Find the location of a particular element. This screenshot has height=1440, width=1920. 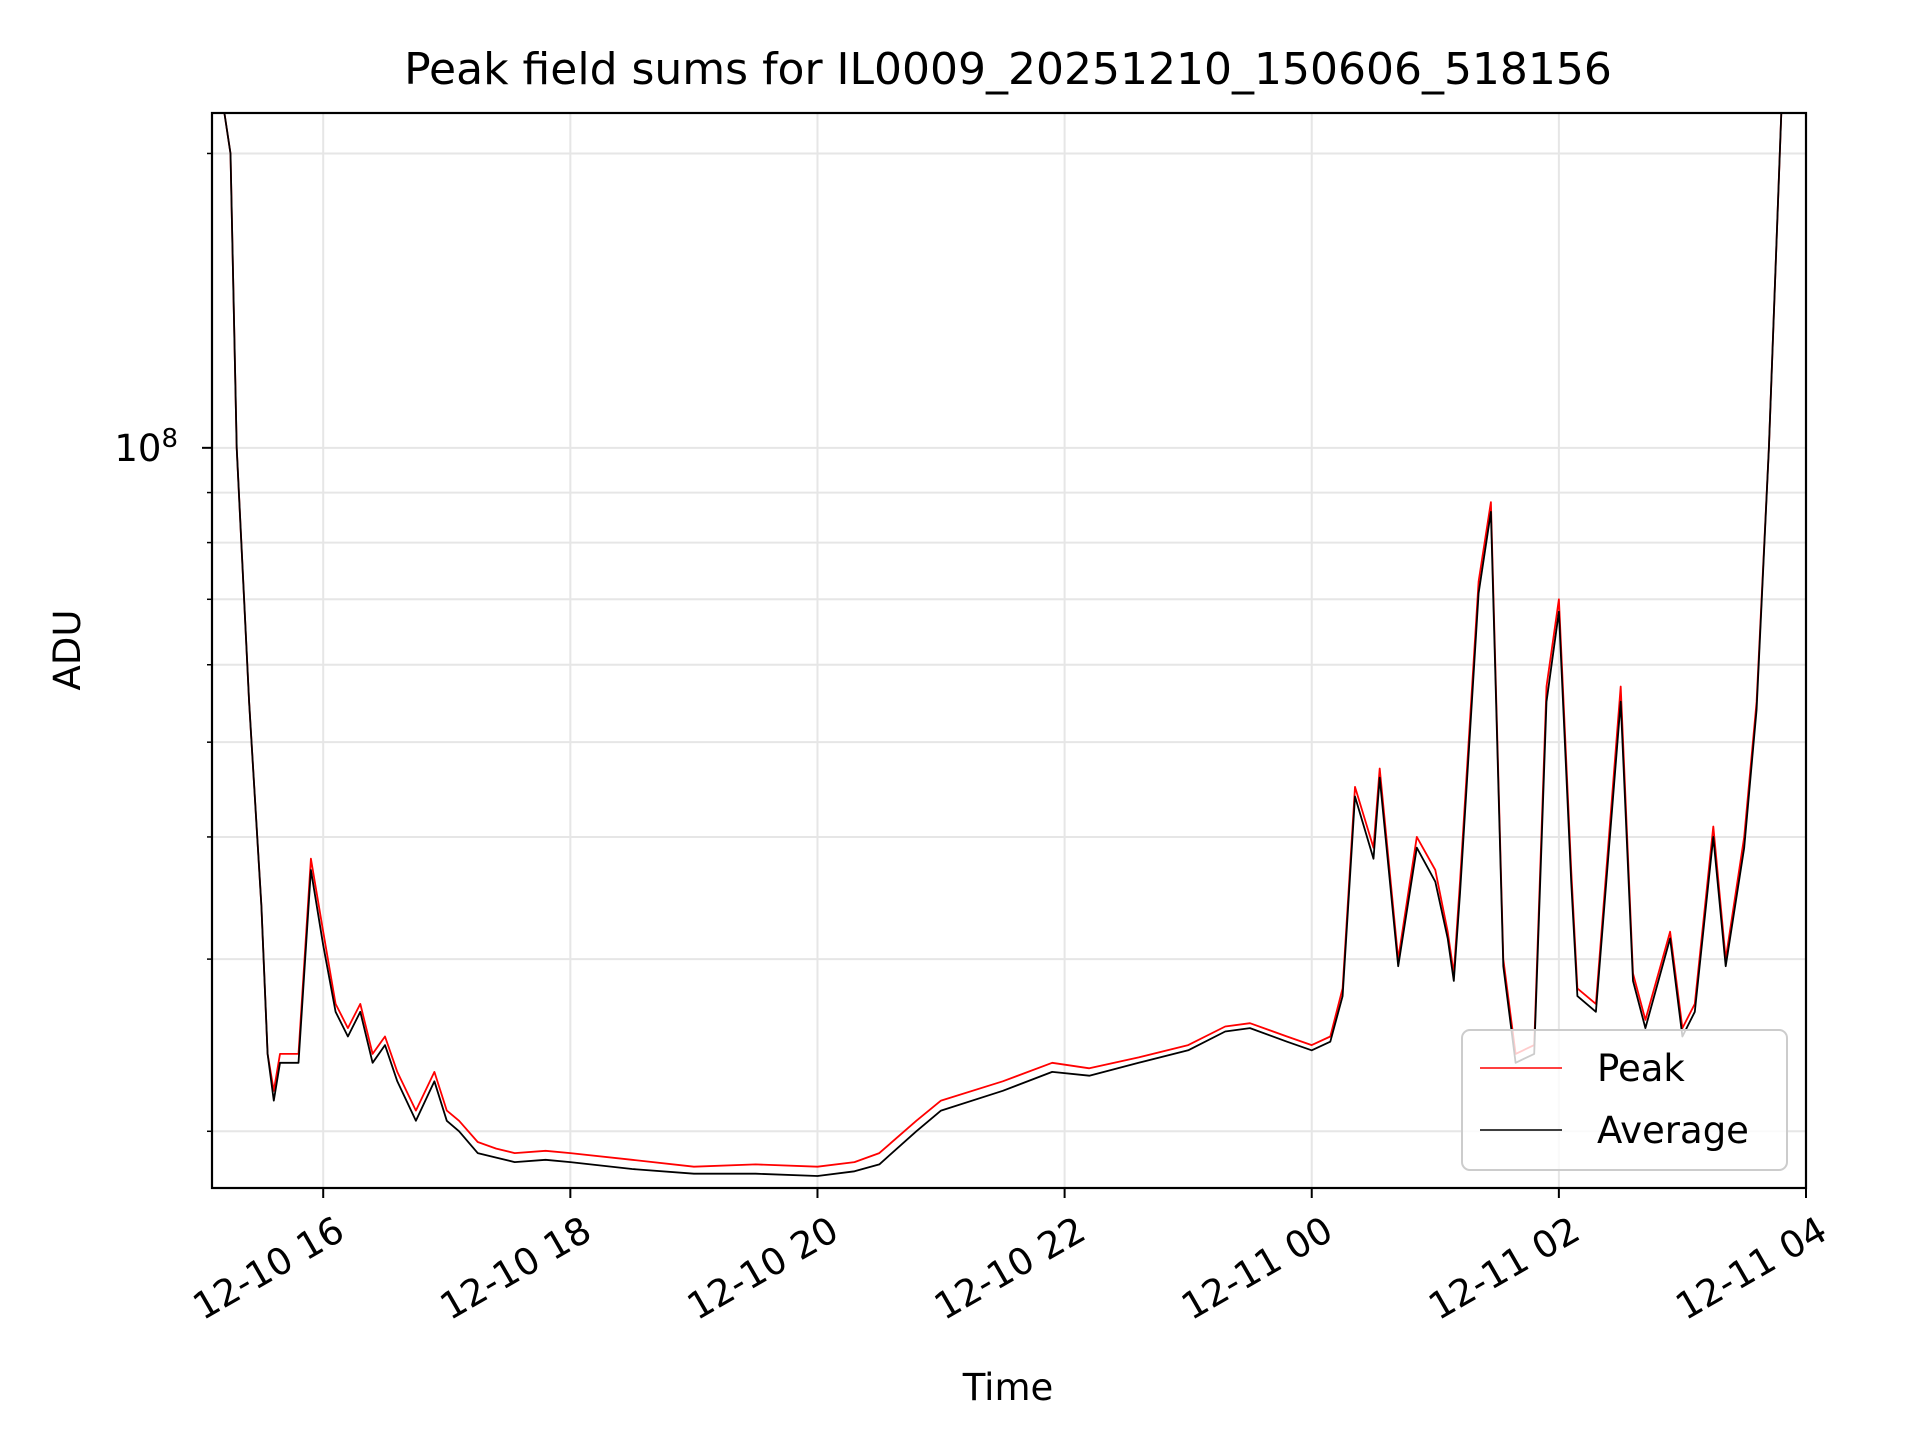

legend: Peak Average is located at coordinates (1624, 1100).